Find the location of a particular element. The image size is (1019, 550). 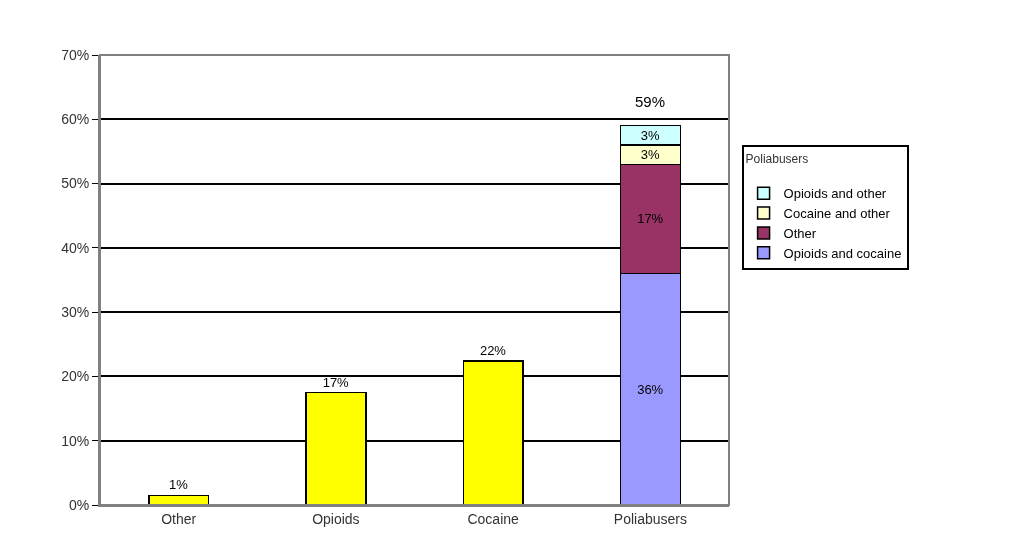

legend-label: Cocaine and other is located at coordinates (837, 214).